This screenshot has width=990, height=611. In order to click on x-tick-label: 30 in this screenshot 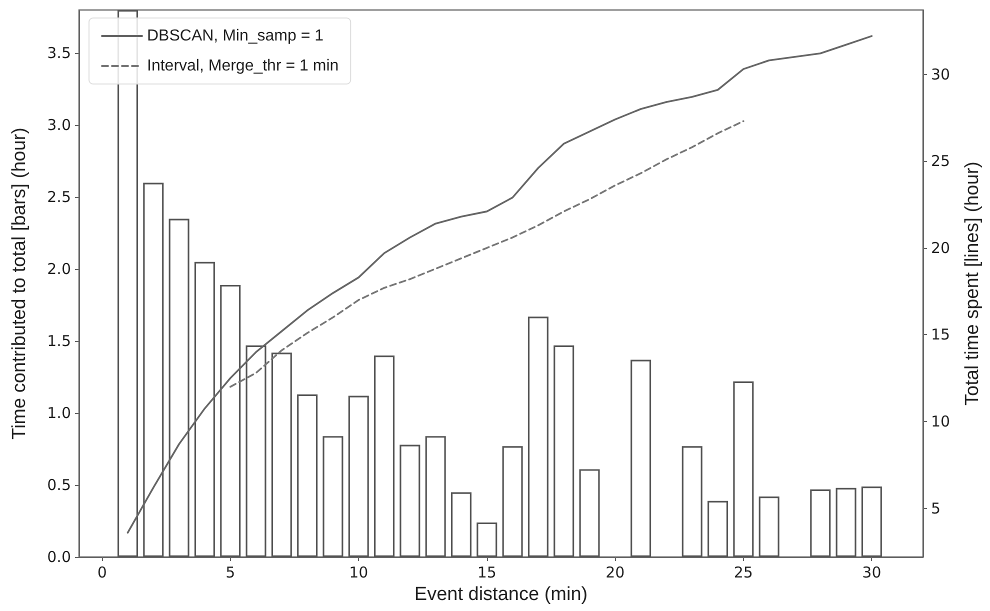, I will do `click(872, 573)`.